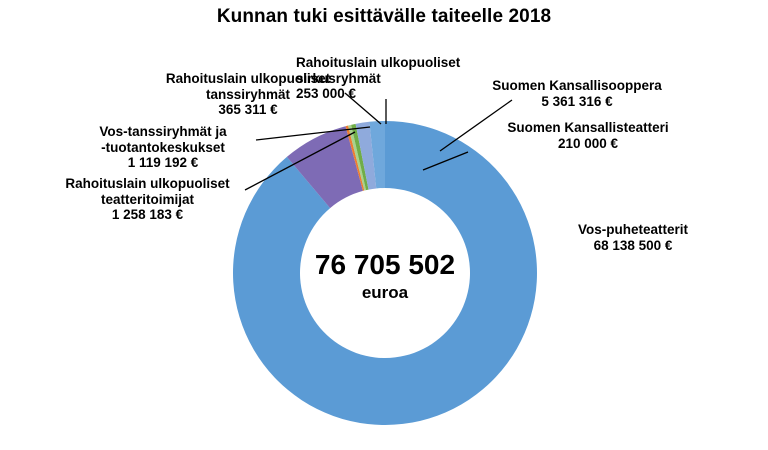 This screenshot has height=450, width=768. I want to click on slice-label-vos-tanssiryhmat-line2: -tuotantokeskukset, so click(163, 147).